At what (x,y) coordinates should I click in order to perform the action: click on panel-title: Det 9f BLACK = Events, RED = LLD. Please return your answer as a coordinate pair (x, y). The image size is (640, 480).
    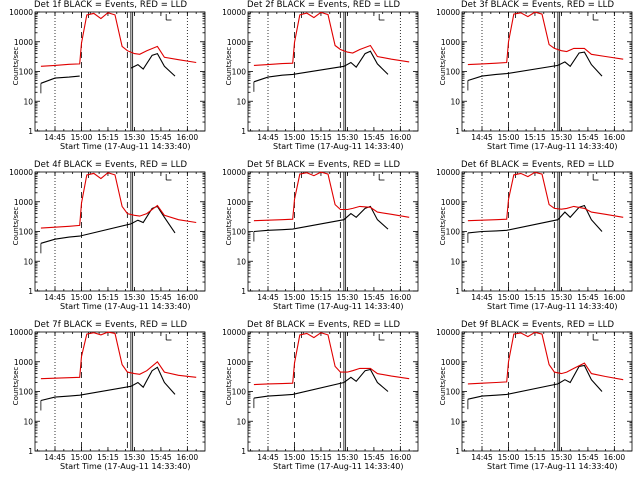
    Looking at the image, I should click on (538, 325).